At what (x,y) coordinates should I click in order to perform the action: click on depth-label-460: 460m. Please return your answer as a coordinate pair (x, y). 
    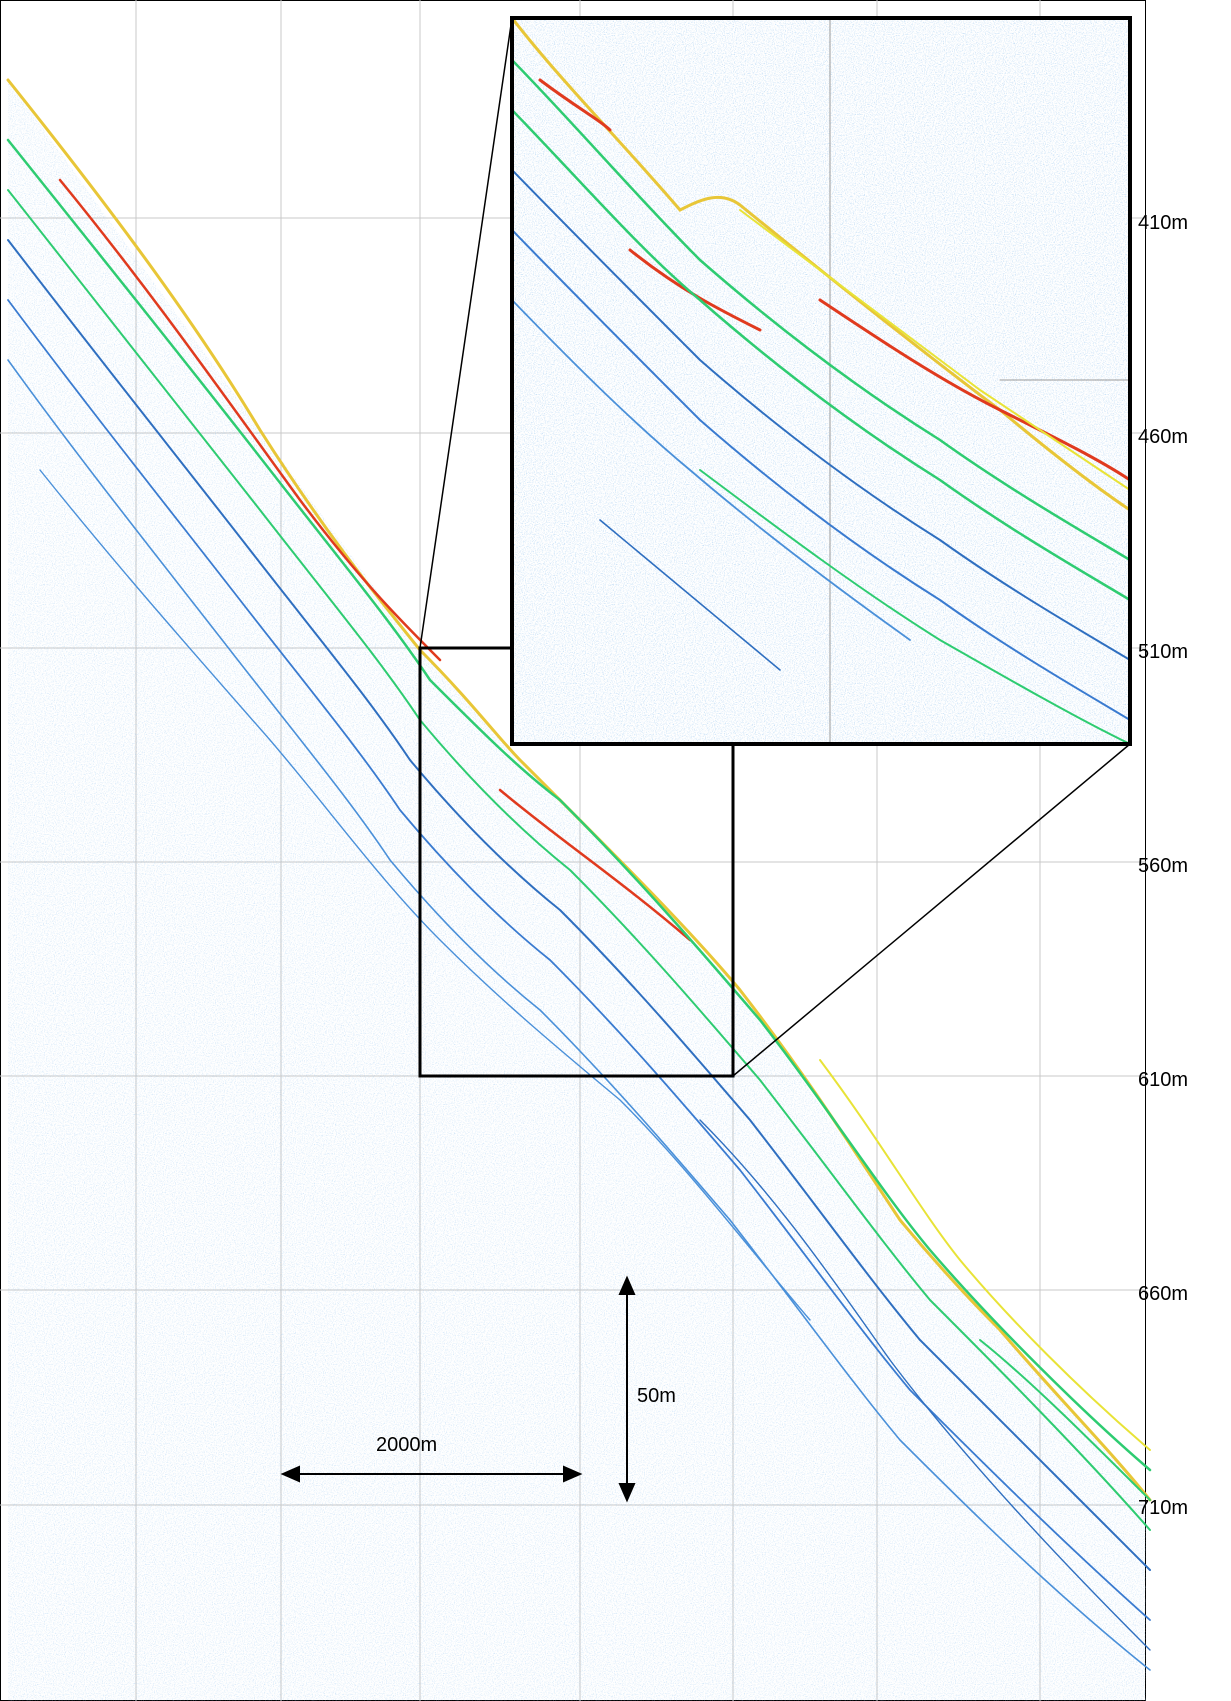
    Looking at the image, I should click on (1163, 437).